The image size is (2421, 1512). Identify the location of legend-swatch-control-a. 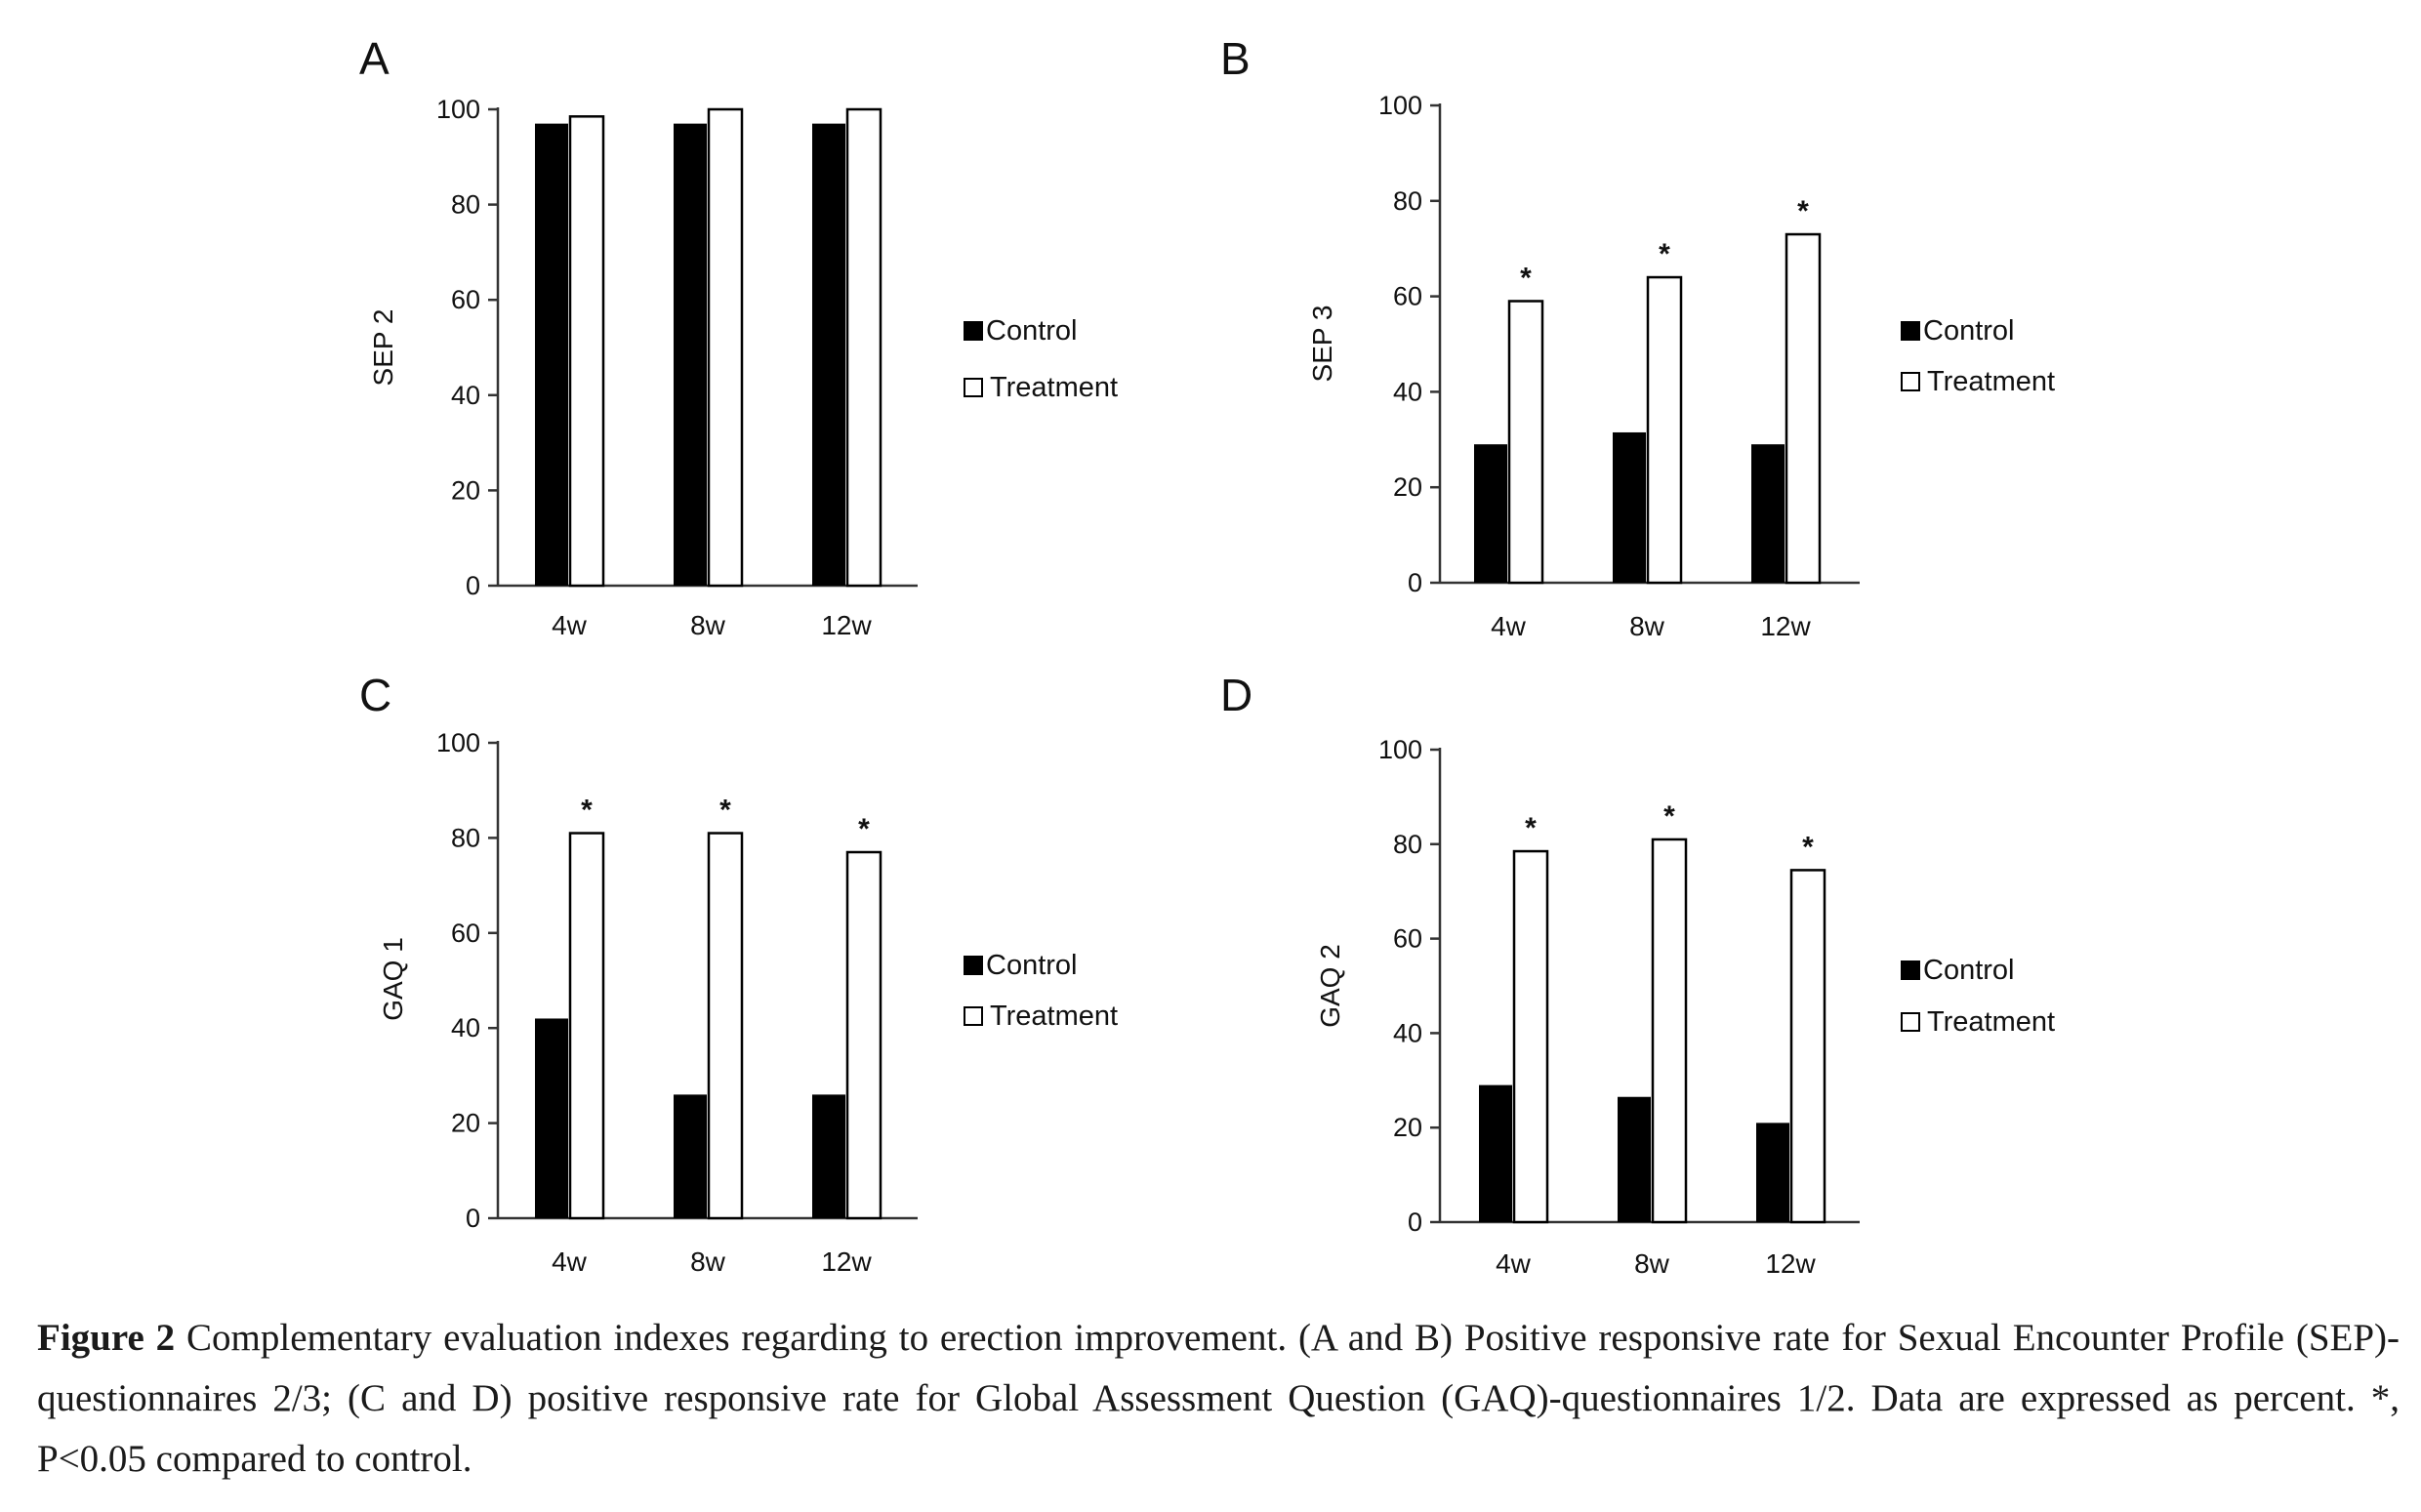
(973, 331).